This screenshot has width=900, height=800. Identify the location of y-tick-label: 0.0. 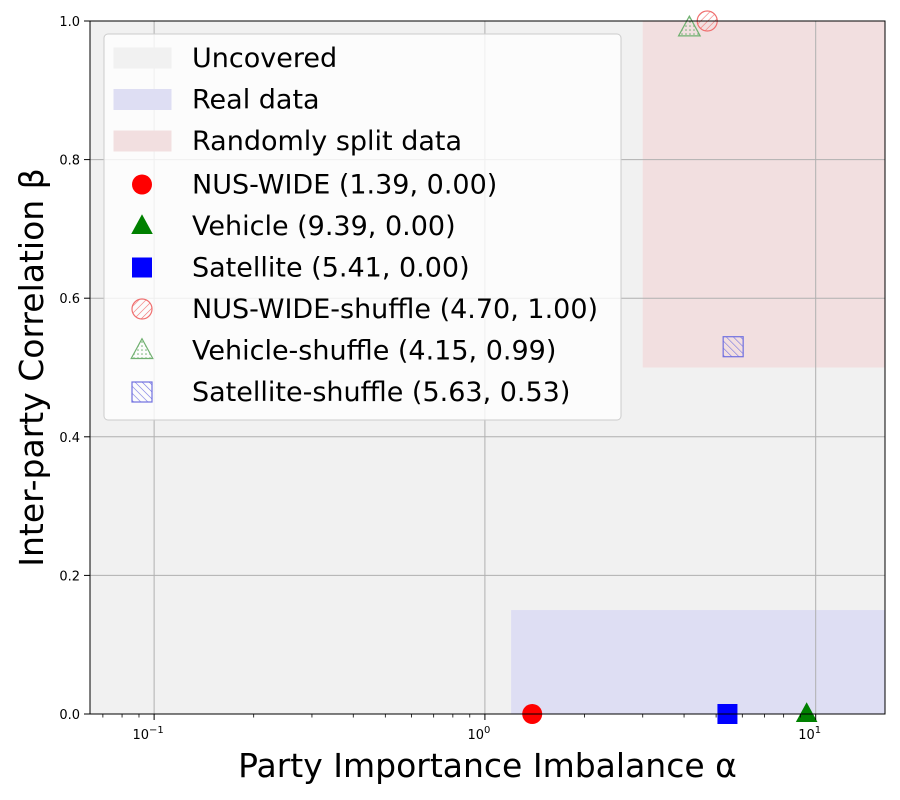
(69, 715).